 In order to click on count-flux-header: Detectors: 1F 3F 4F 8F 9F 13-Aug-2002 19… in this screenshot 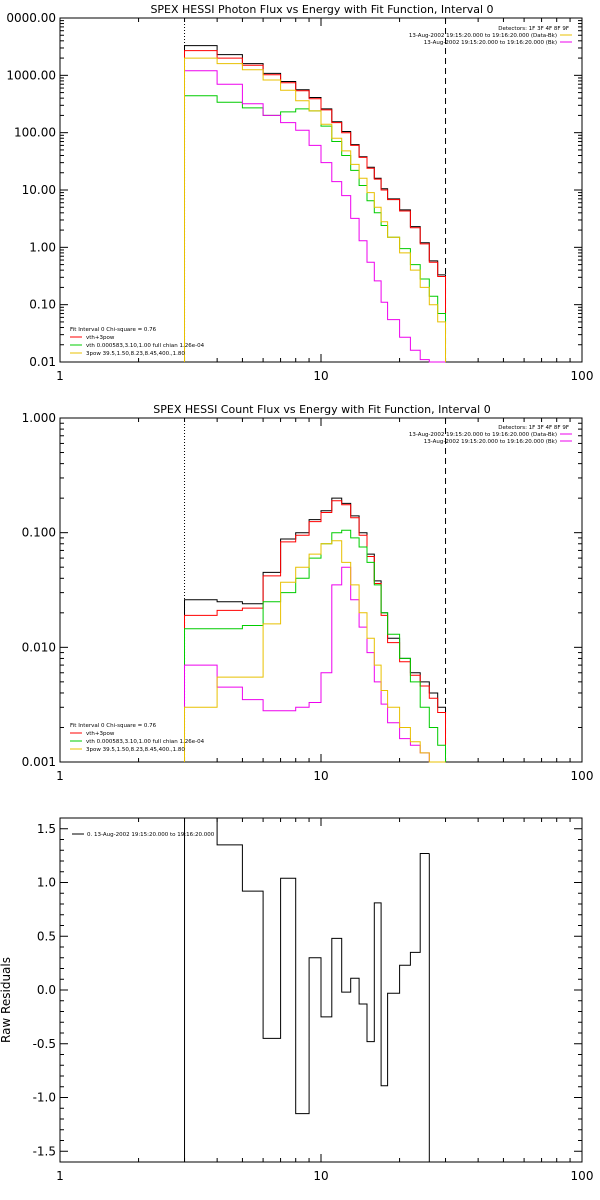, I will do `click(490, 435)`.